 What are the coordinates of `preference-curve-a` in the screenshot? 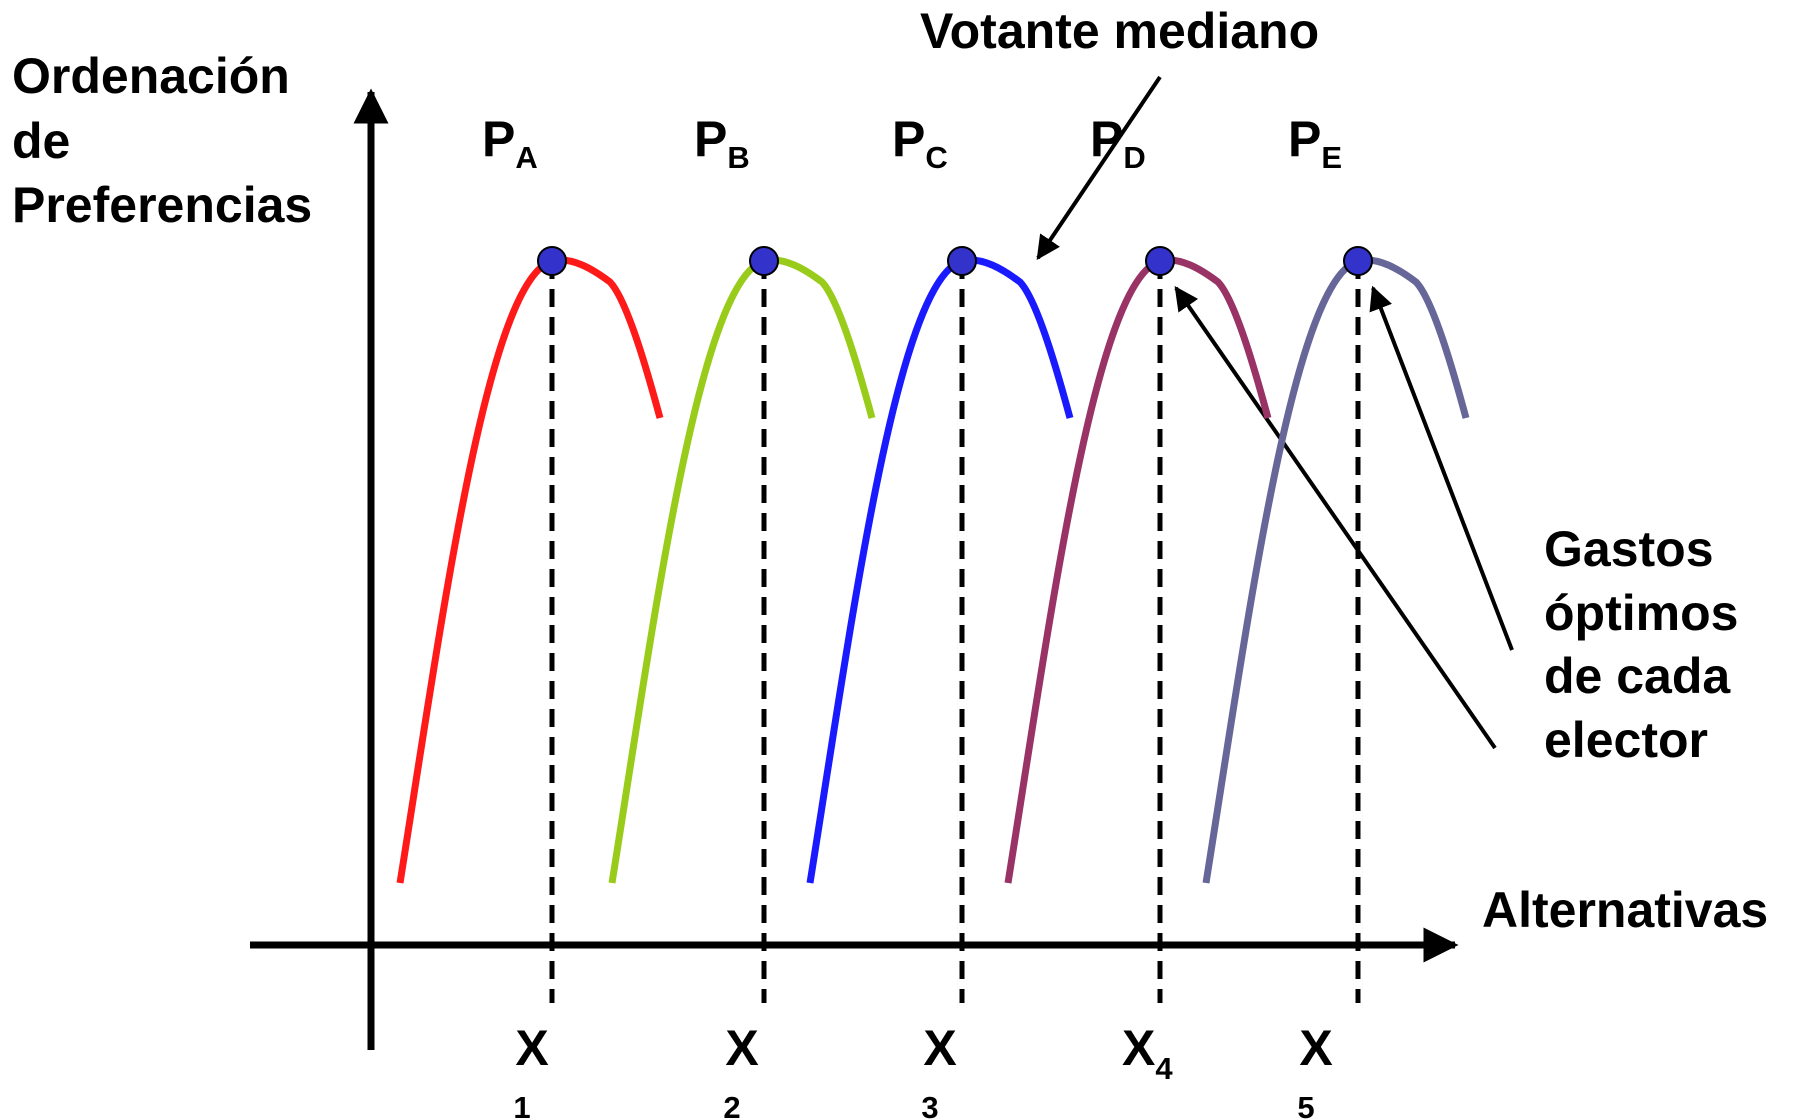 It's located at (530, 570).